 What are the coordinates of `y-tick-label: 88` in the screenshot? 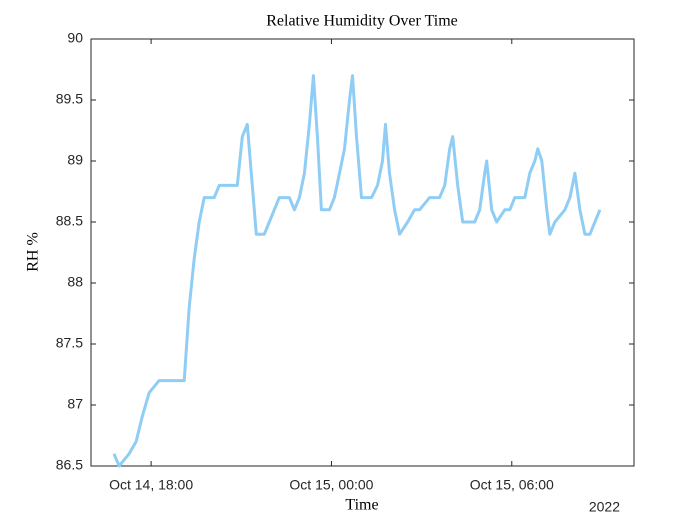 It's located at (75, 282).